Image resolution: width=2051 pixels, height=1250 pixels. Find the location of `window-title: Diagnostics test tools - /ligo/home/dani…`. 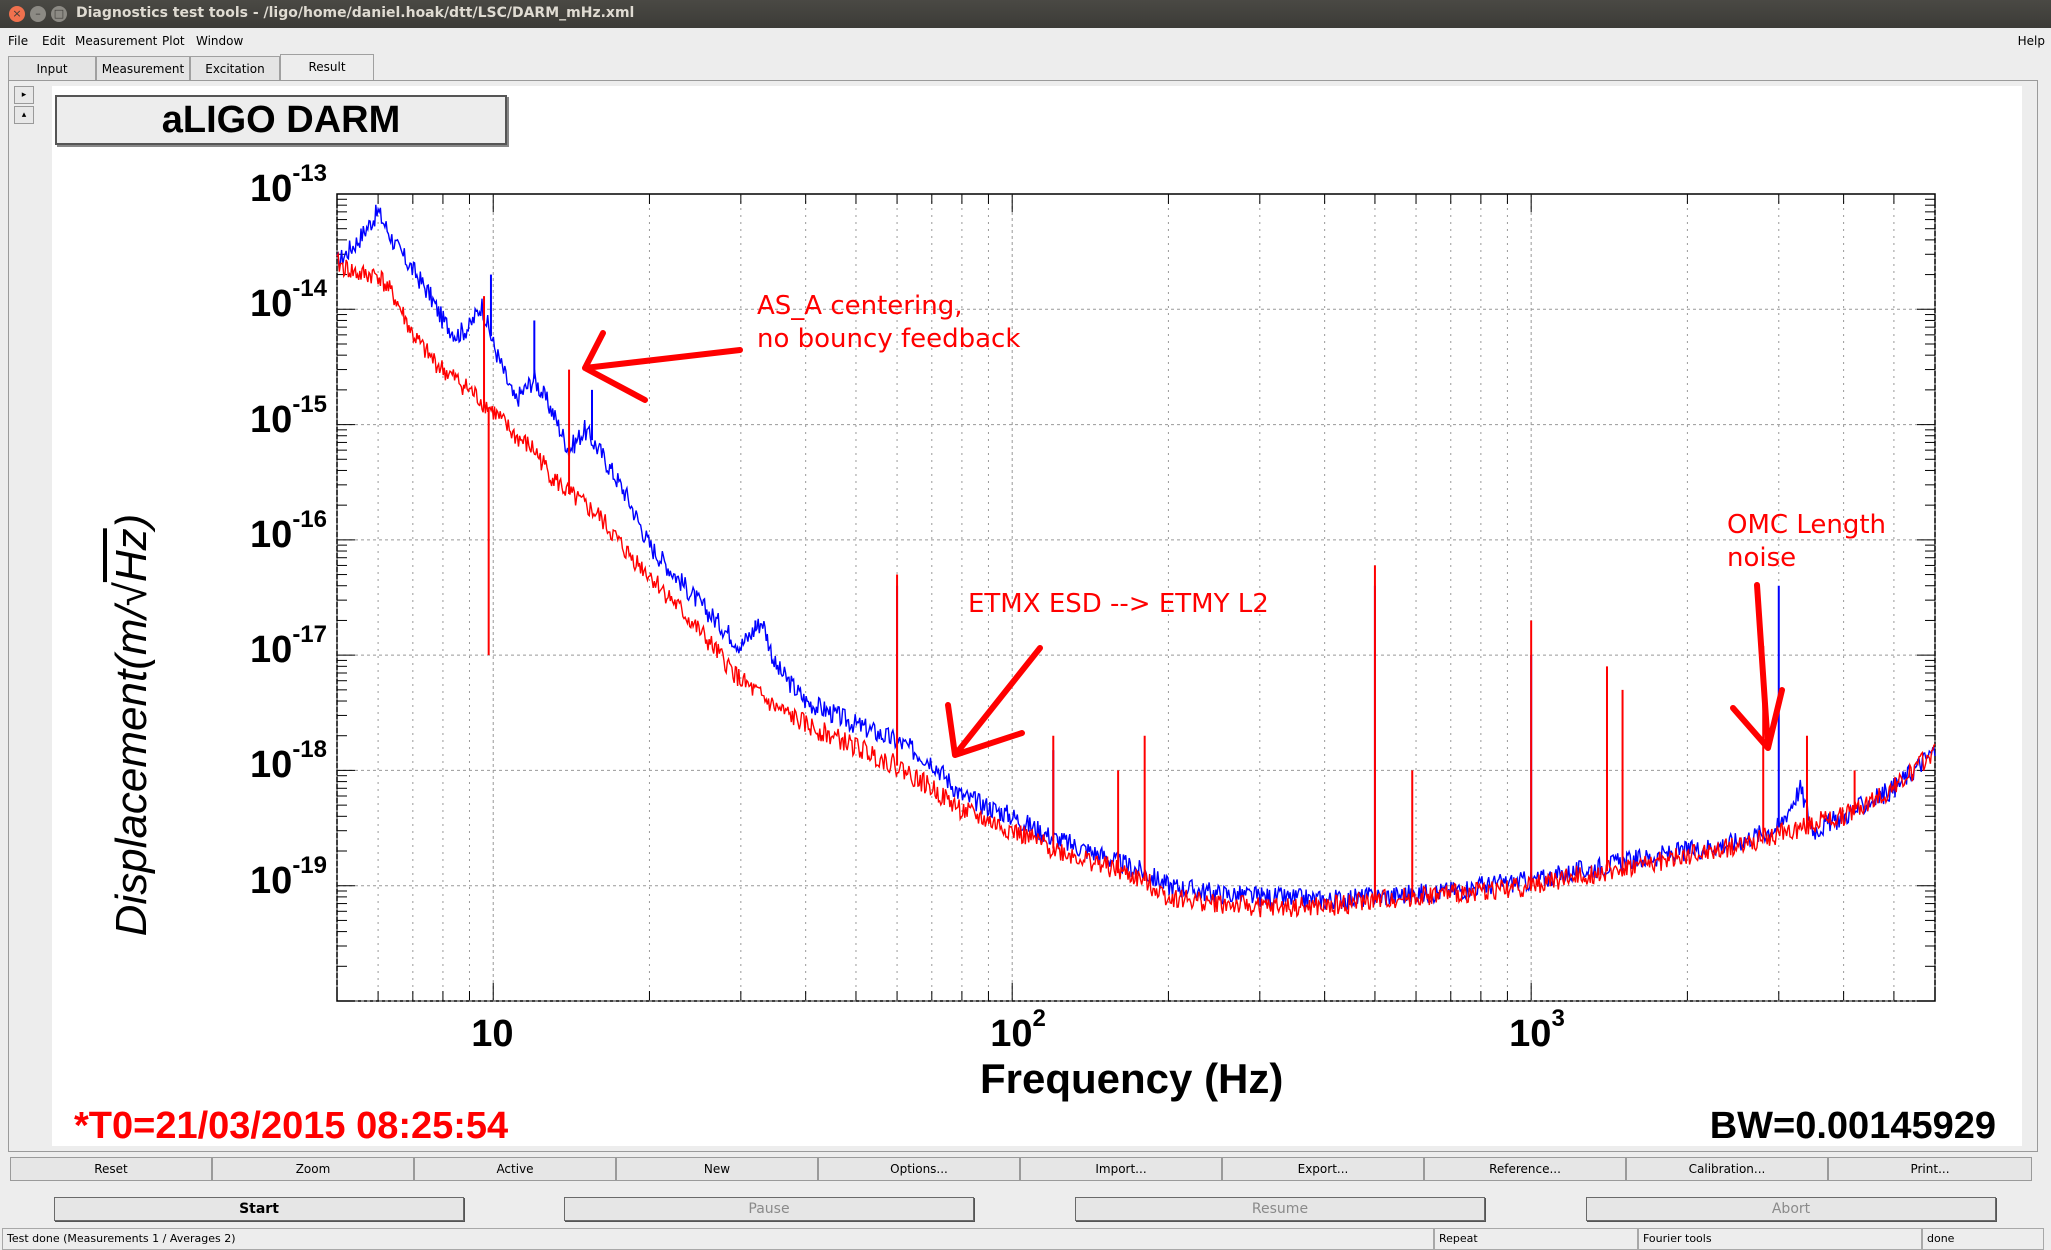

window-title: Diagnostics test tools - /ligo/home/dani… is located at coordinates (355, 13).